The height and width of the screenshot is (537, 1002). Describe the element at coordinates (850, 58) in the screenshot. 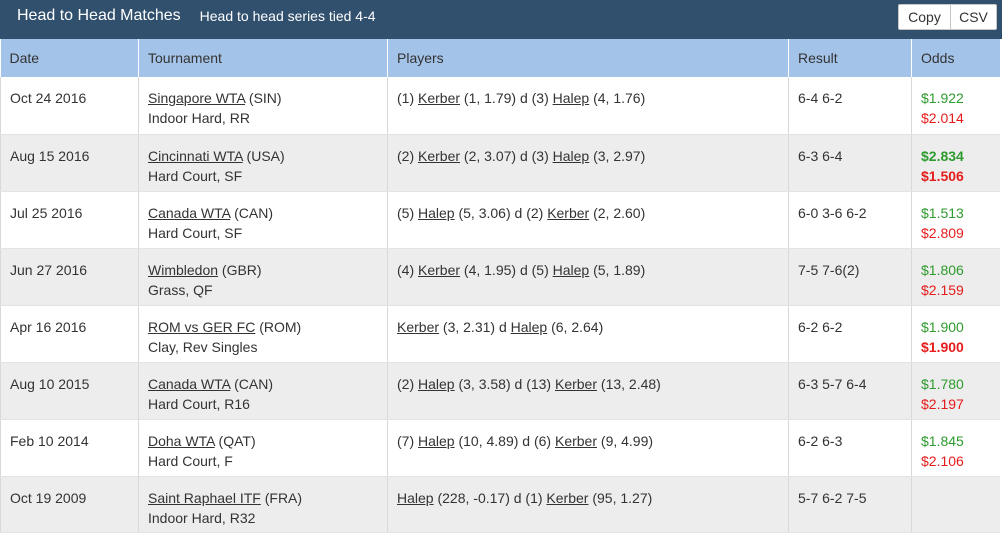

I see `column-header-result: Result` at that location.